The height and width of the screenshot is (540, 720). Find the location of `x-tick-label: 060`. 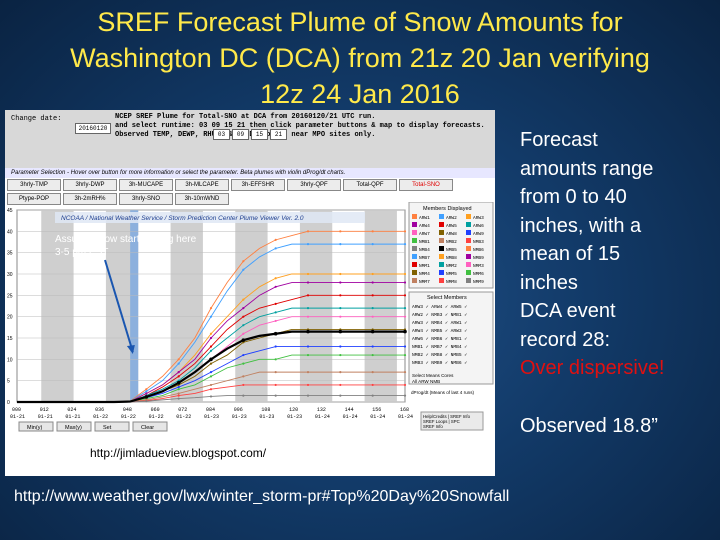

x-tick-label: 060 is located at coordinates (155, 410).